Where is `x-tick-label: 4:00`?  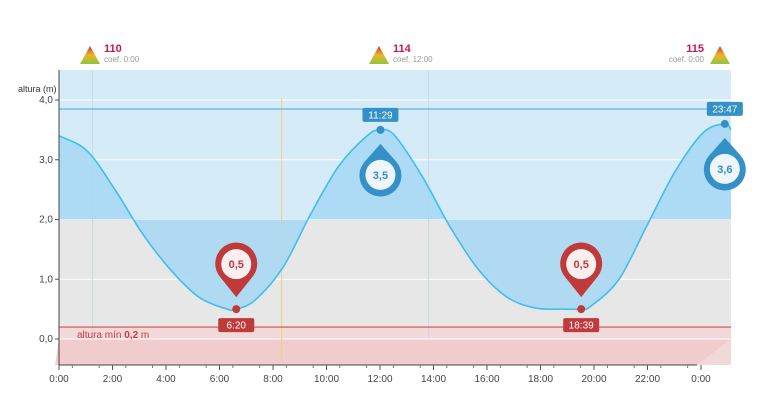
x-tick-label: 4:00 is located at coordinates (166, 379).